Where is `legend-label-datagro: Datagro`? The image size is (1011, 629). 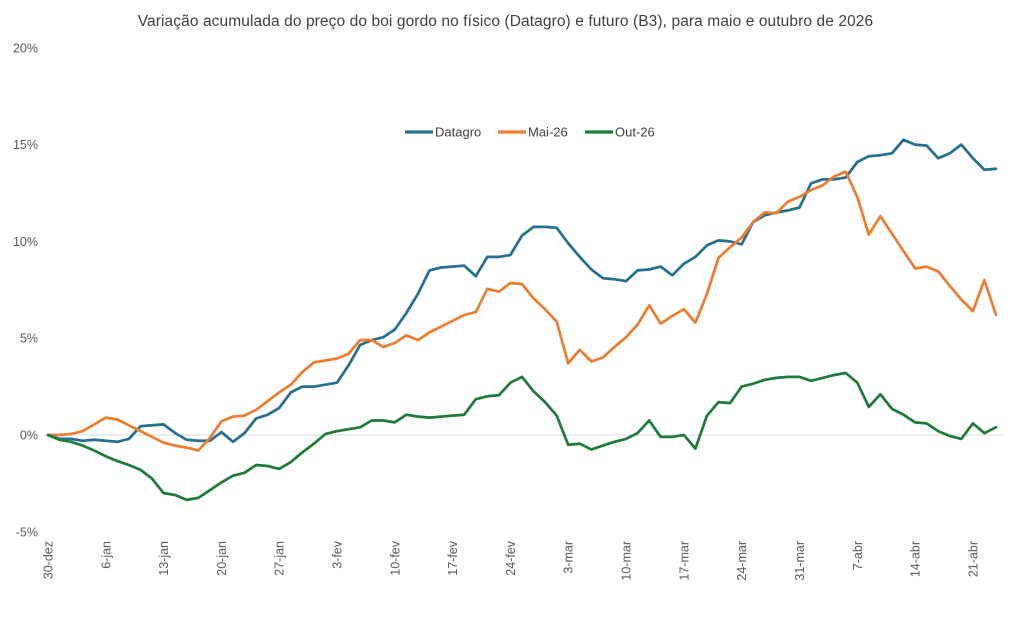 legend-label-datagro: Datagro is located at coordinates (458, 132).